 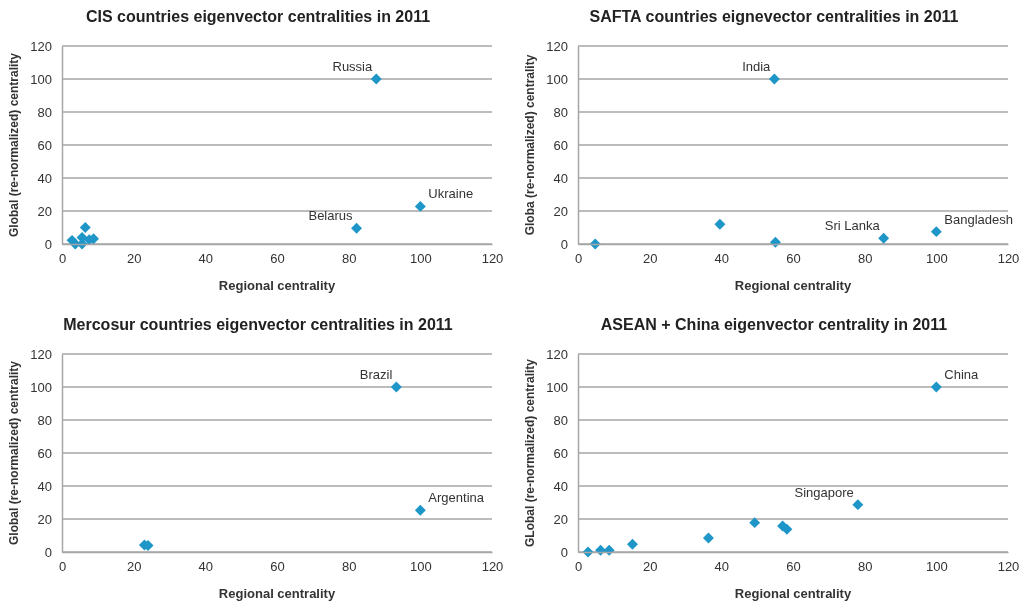 I want to click on chart-title: SAFTA countries eignevector centralities in 2011, so click(x=774, y=16).